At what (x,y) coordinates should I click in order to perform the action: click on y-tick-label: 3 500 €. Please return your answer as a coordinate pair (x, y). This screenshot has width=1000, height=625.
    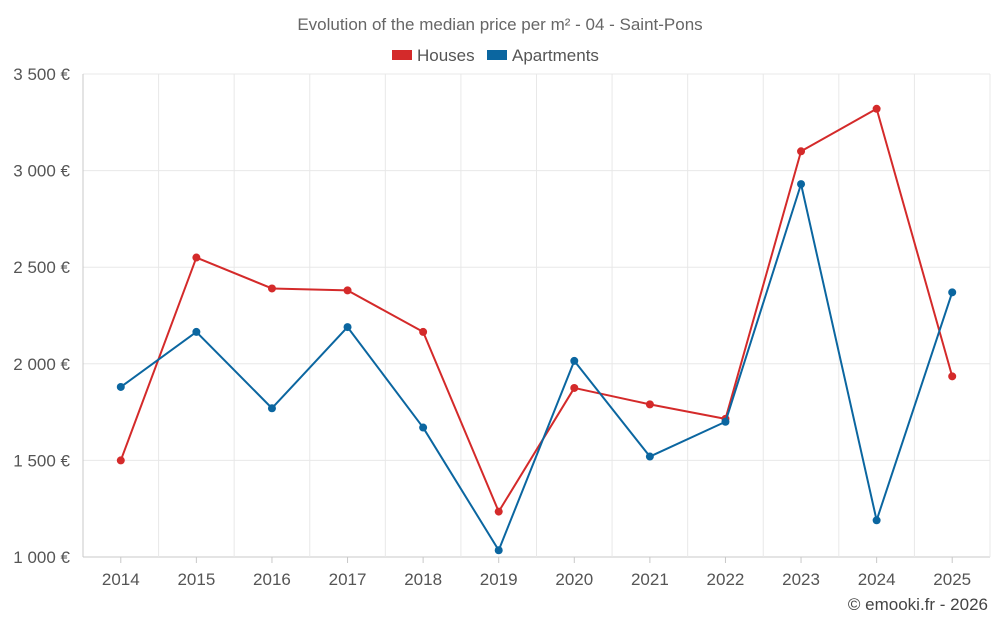
    Looking at the image, I should click on (41, 74).